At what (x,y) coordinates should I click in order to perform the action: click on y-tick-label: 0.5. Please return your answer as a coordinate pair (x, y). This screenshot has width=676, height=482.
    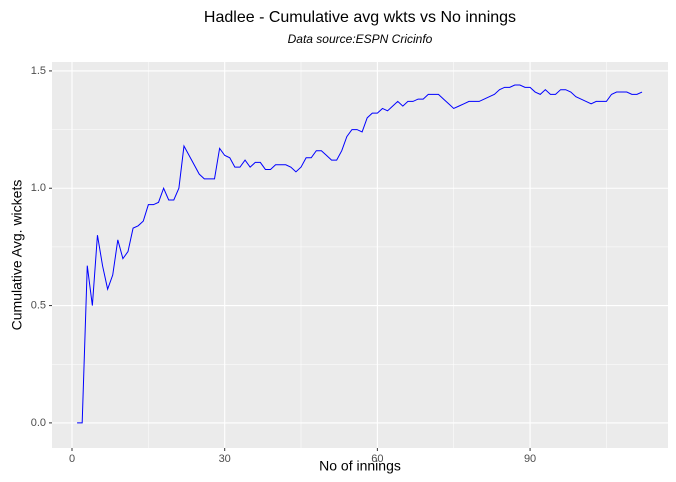
    Looking at the image, I should click on (38, 305).